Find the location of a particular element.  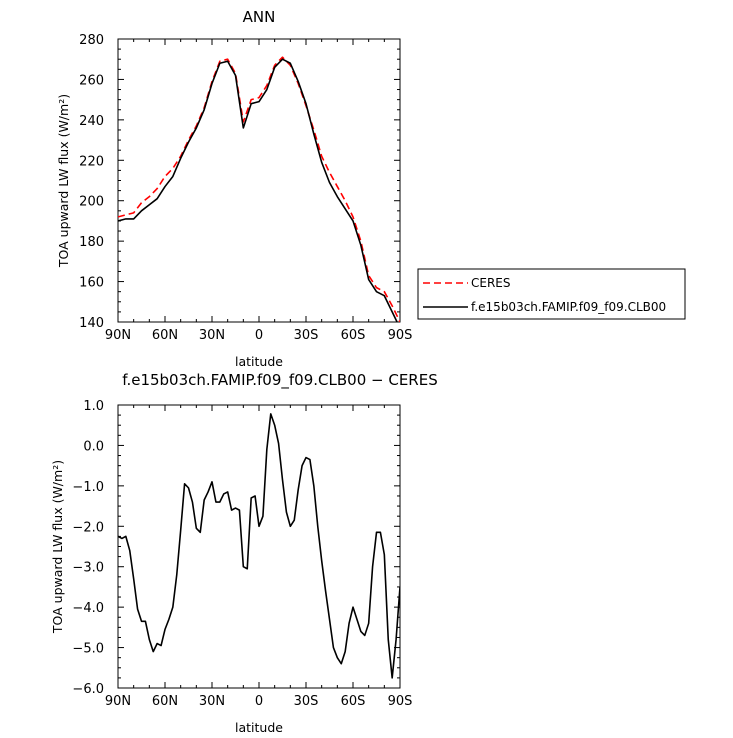

mean-flux-y-tick-label: 220 is located at coordinates (91, 161).